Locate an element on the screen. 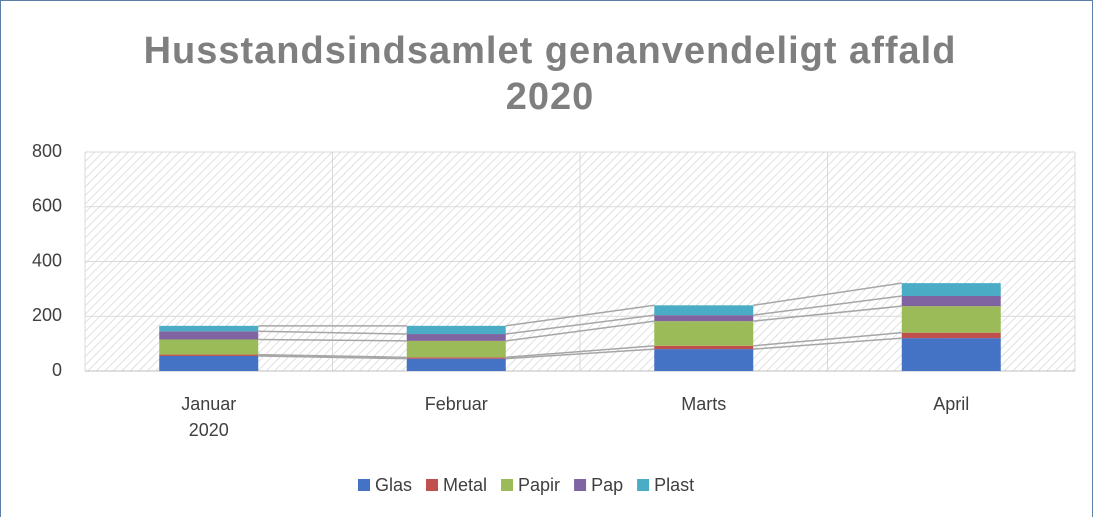 This screenshot has width=1101, height=517. y-tick-label: 400 is located at coordinates (47, 260).